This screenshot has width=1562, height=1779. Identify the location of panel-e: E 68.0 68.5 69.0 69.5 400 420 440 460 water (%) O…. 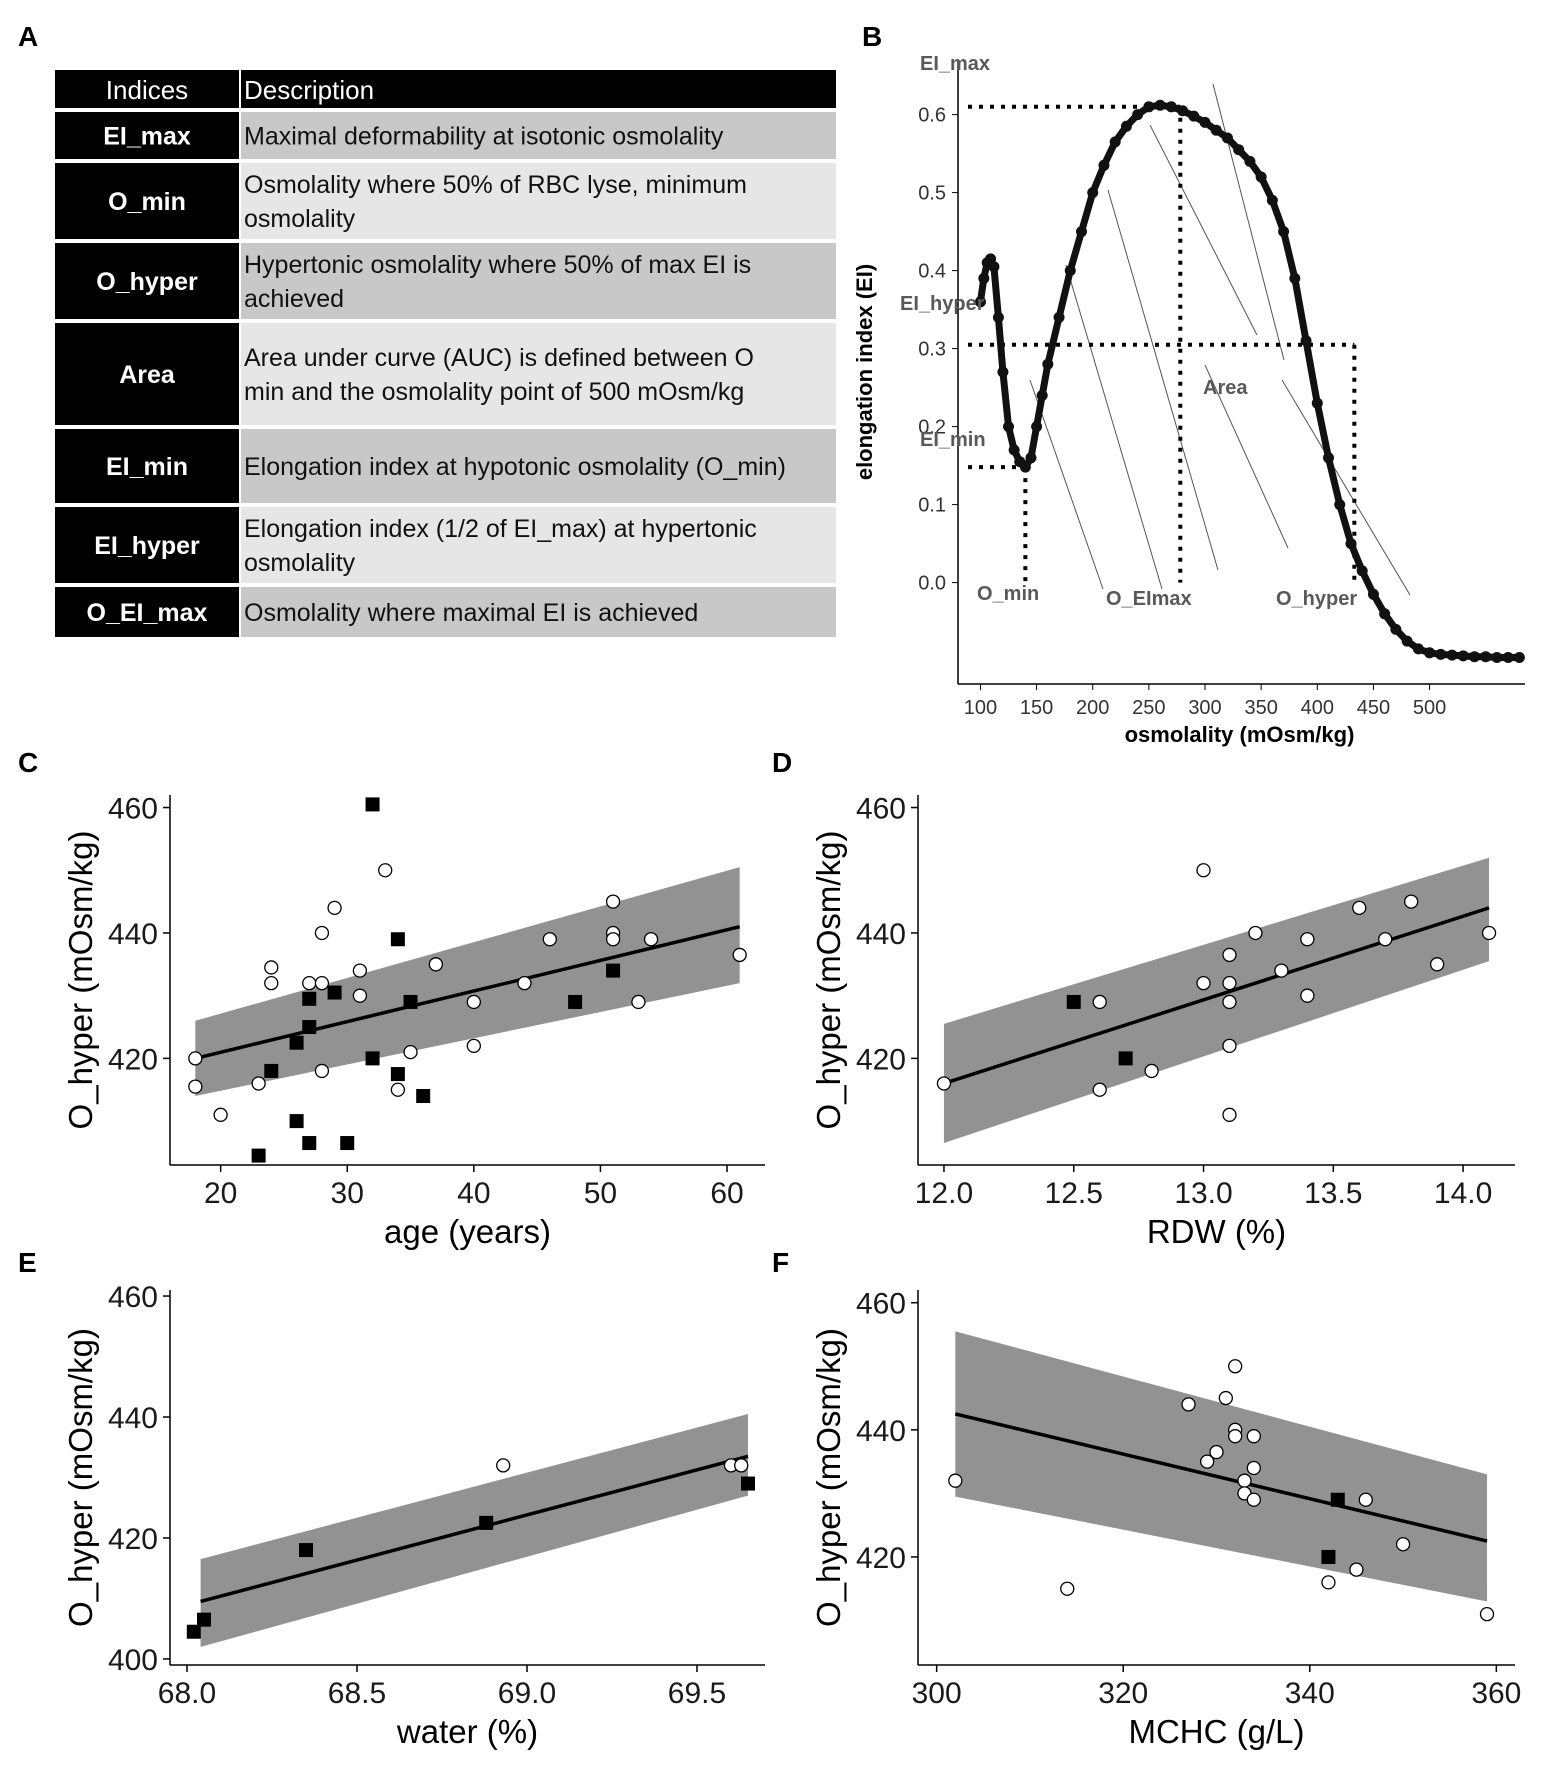
(391, 1498).